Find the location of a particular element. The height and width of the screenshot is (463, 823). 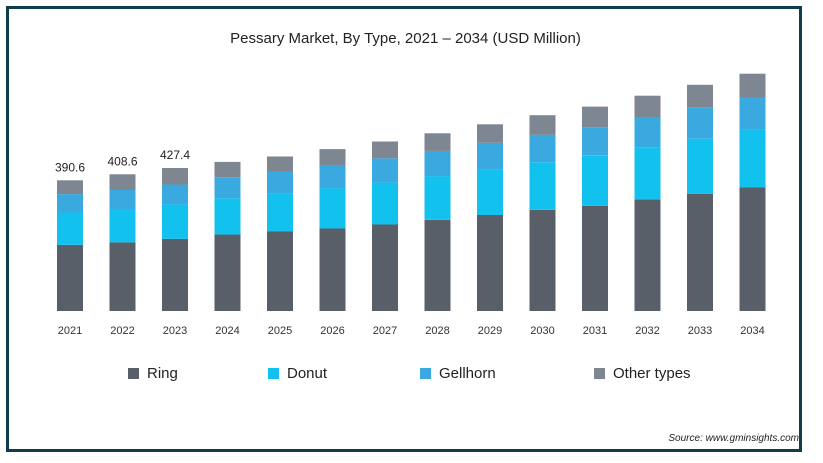

x-tick-label: 2031 is located at coordinates (595, 331).